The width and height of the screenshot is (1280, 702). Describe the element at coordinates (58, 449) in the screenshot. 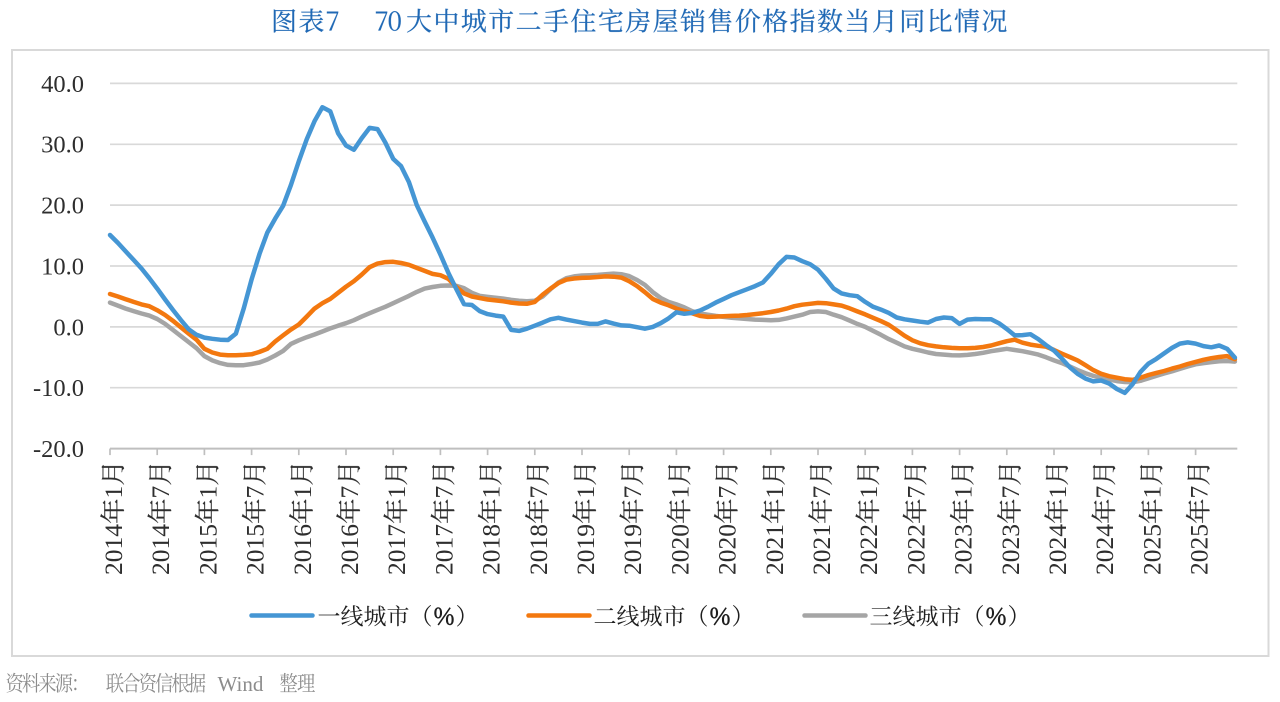

I see `svg-text: -20.0` at that location.